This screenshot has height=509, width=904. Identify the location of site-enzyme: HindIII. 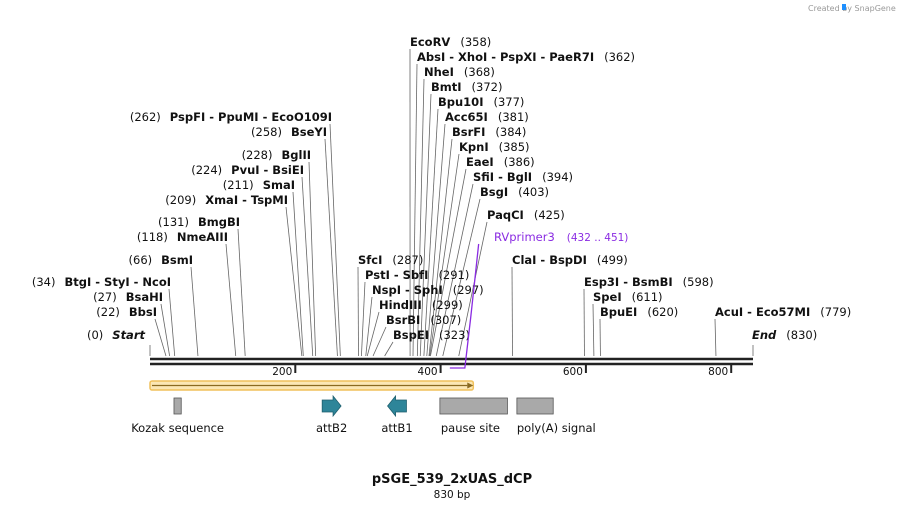
(400, 305).